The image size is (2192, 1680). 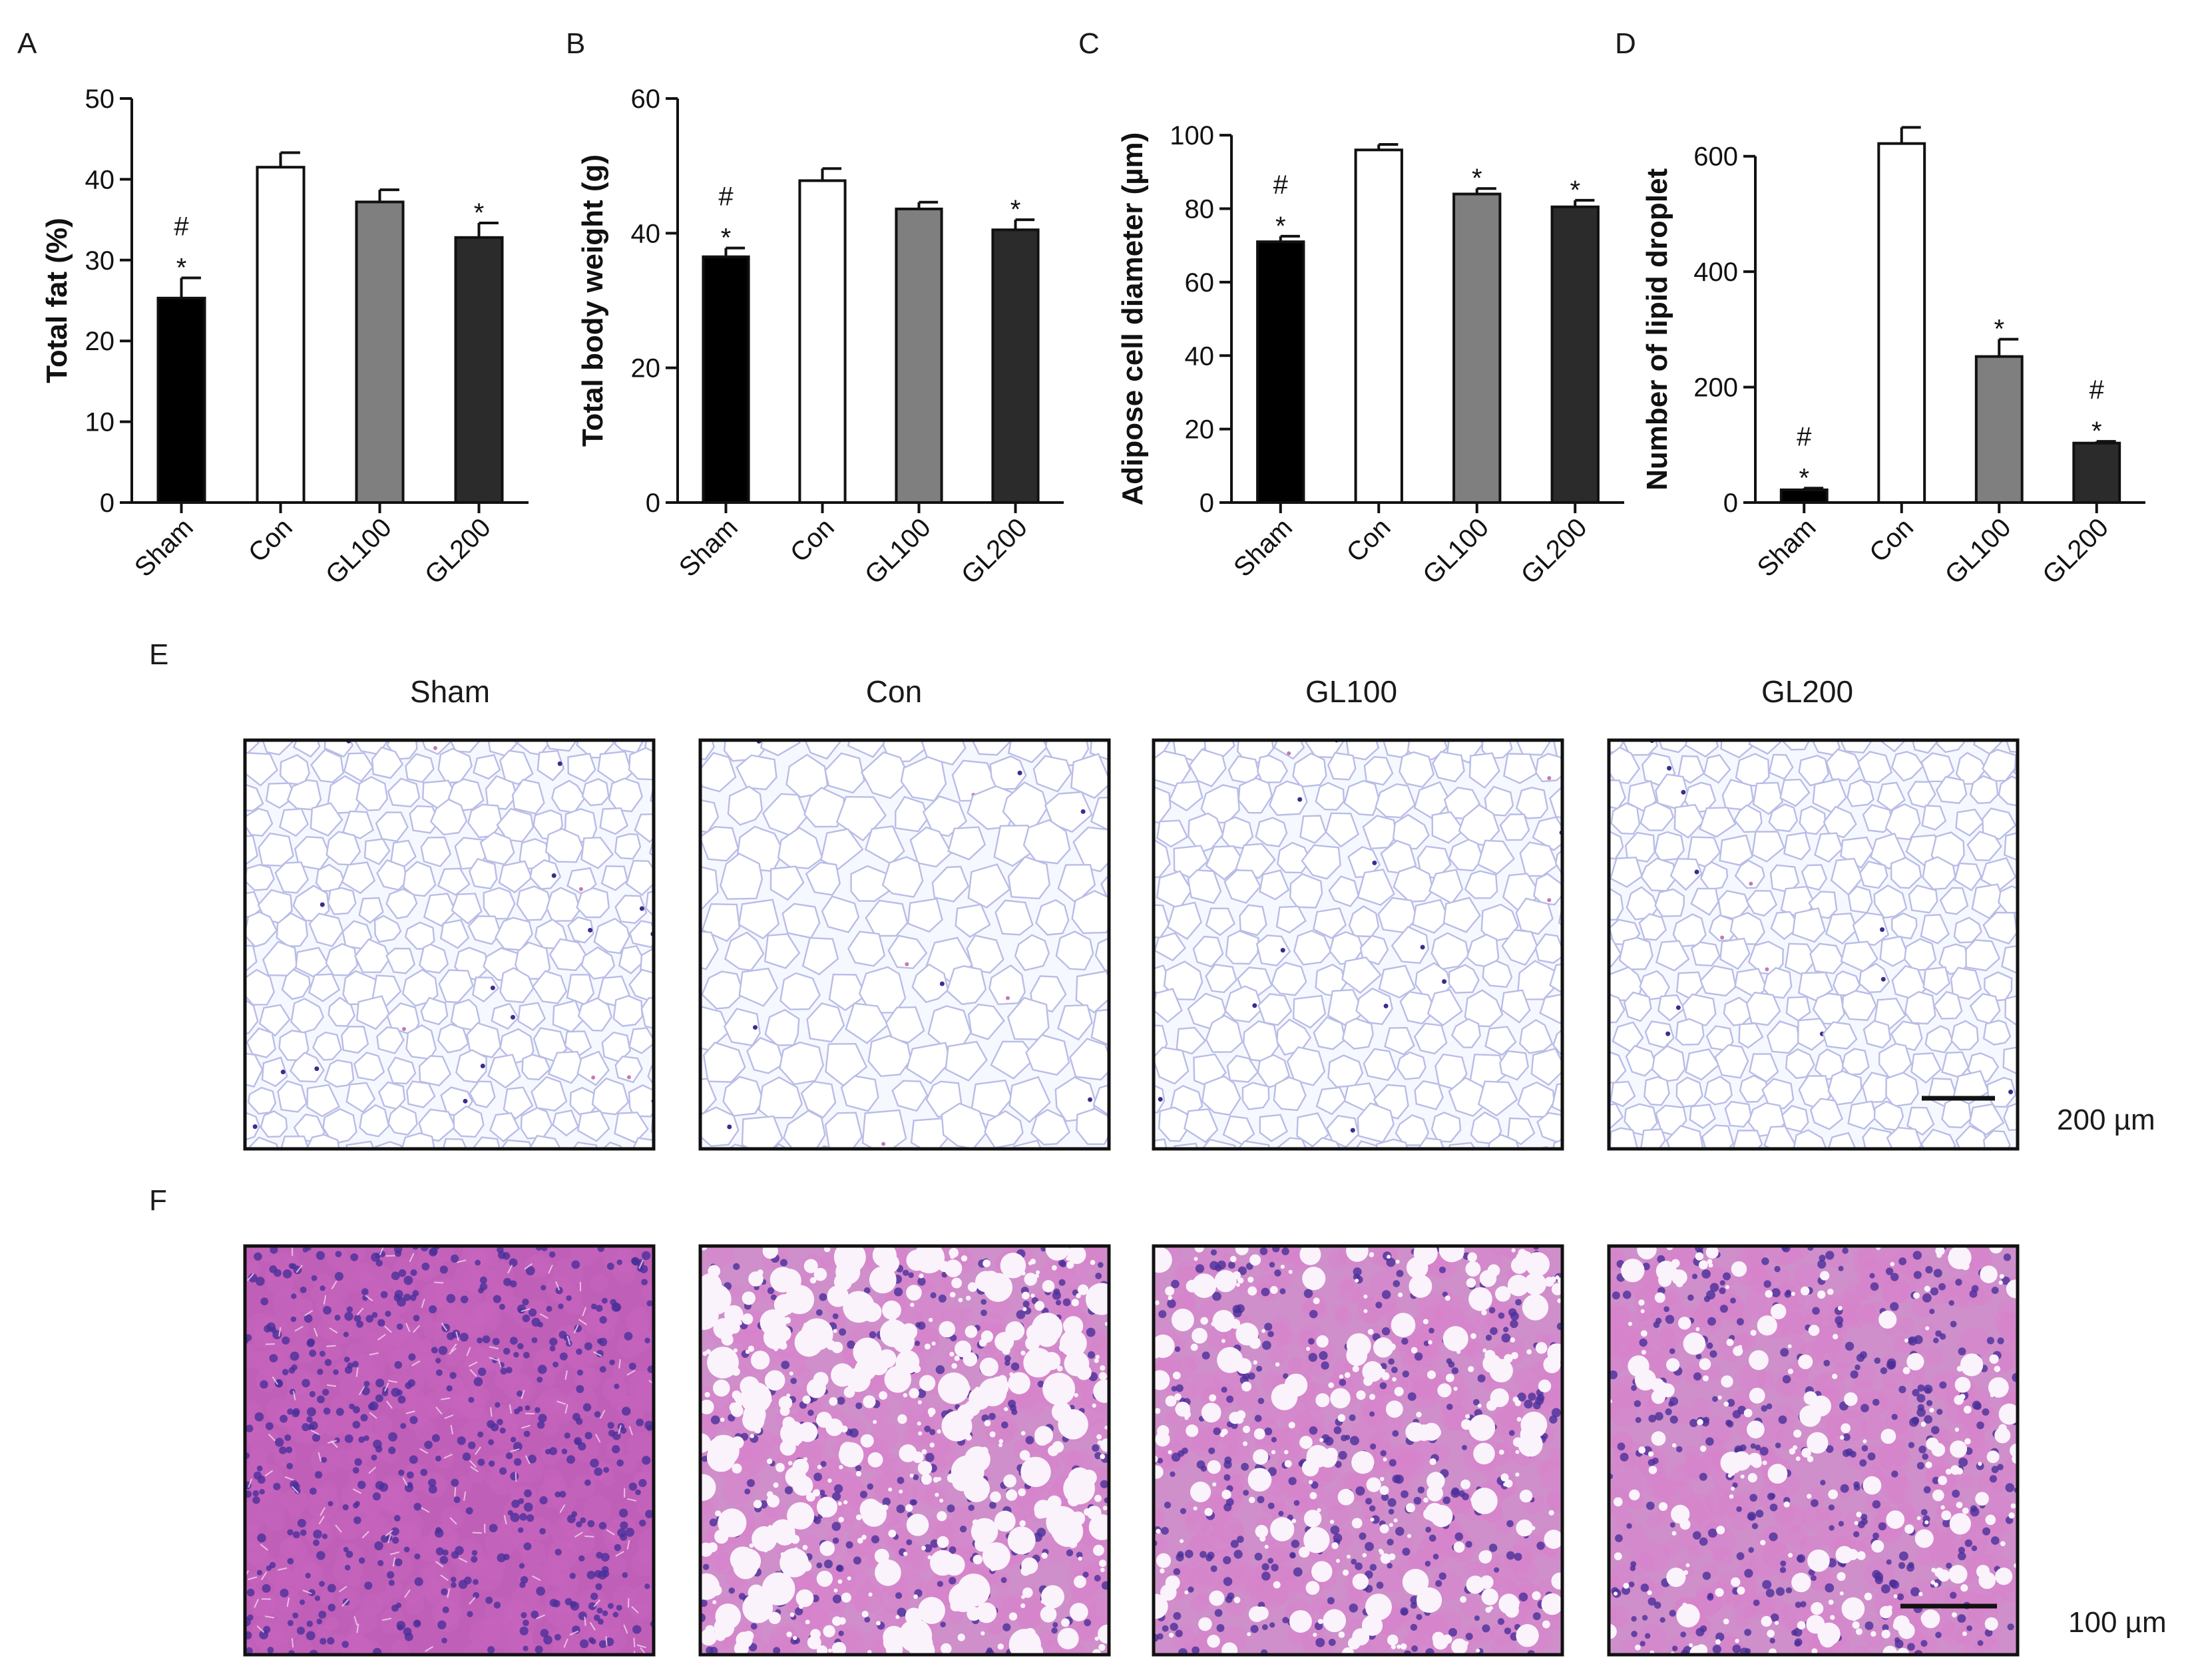 What do you see at coordinates (2106, 1120) in the screenshot?
I see `scale-label-e: 200 µm` at bounding box center [2106, 1120].